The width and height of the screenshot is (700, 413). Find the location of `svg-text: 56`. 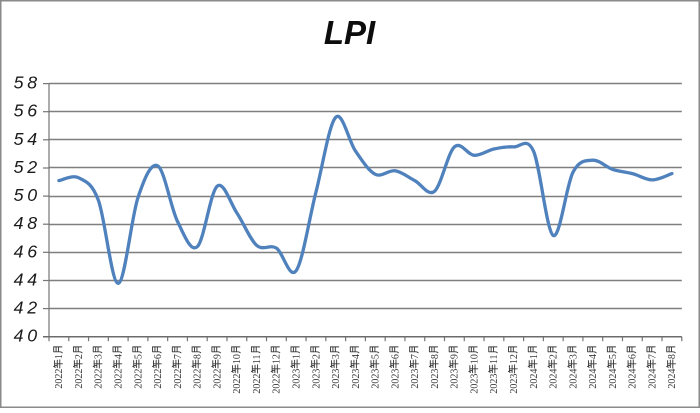

svg-text: 56 is located at coordinates (27, 111).